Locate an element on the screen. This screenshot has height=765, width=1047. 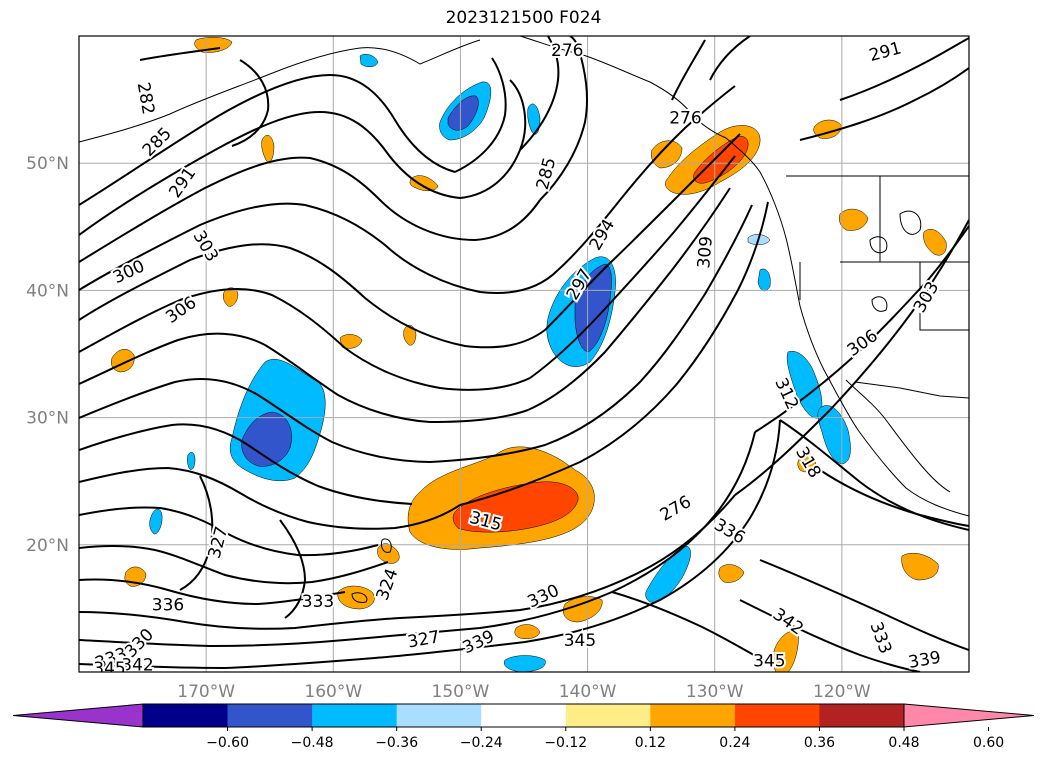
colorbar-tick-label: −0.12 is located at coordinates (565, 743).